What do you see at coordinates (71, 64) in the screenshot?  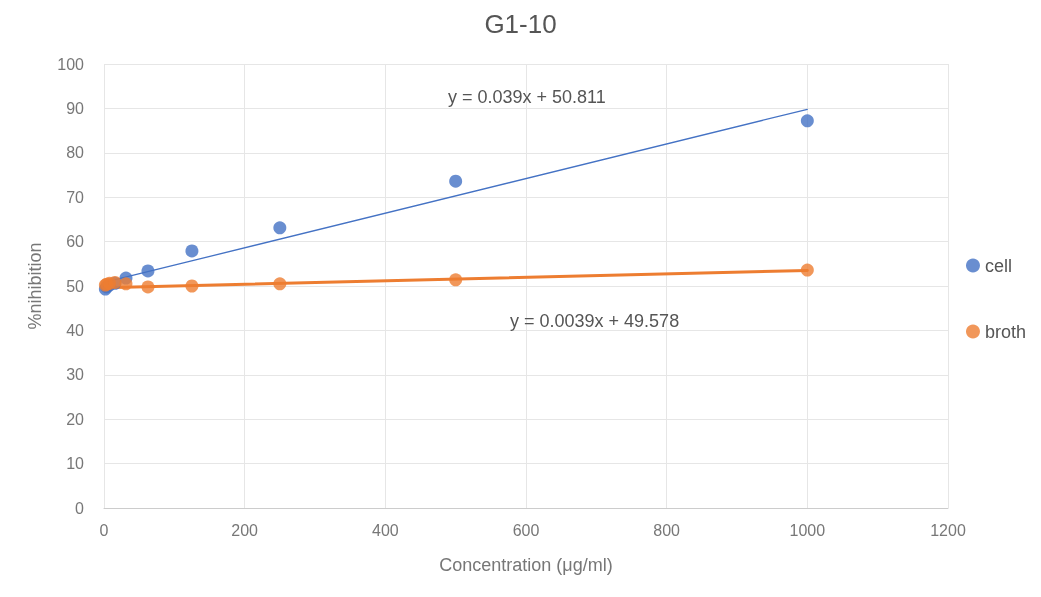 I see `y-tick-label: 100` at bounding box center [71, 64].